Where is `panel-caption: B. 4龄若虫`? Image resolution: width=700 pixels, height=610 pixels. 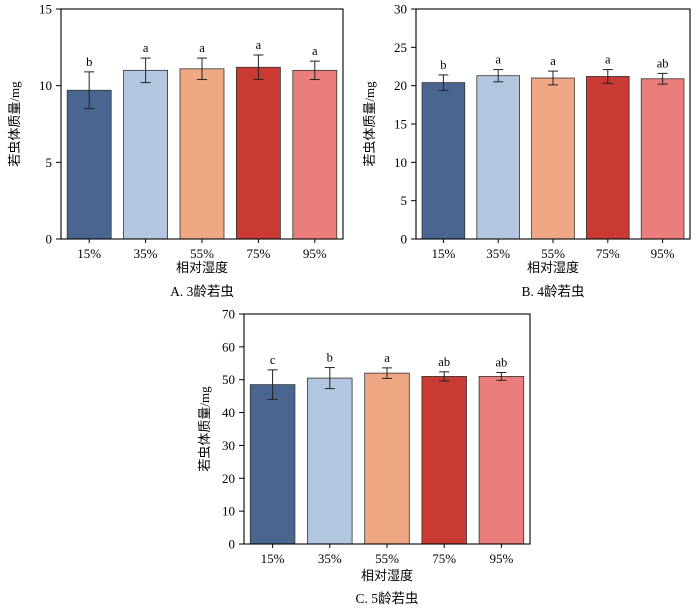 panel-caption: B. 4龄若虫 is located at coordinates (552, 291).